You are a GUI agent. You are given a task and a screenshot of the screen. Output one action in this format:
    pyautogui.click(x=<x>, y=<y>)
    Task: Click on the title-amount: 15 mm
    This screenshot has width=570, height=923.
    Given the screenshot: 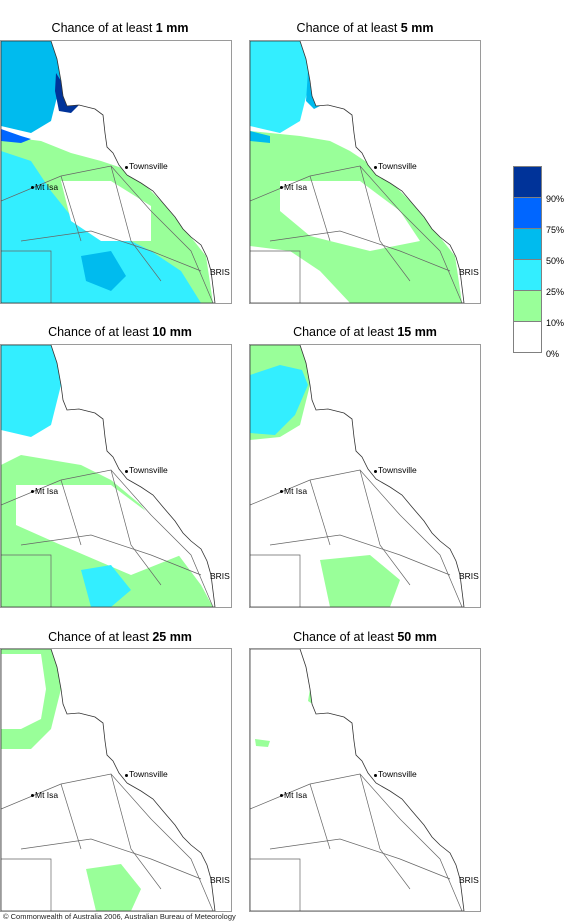 What is the action you would take?
    pyautogui.click(x=417, y=332)
    